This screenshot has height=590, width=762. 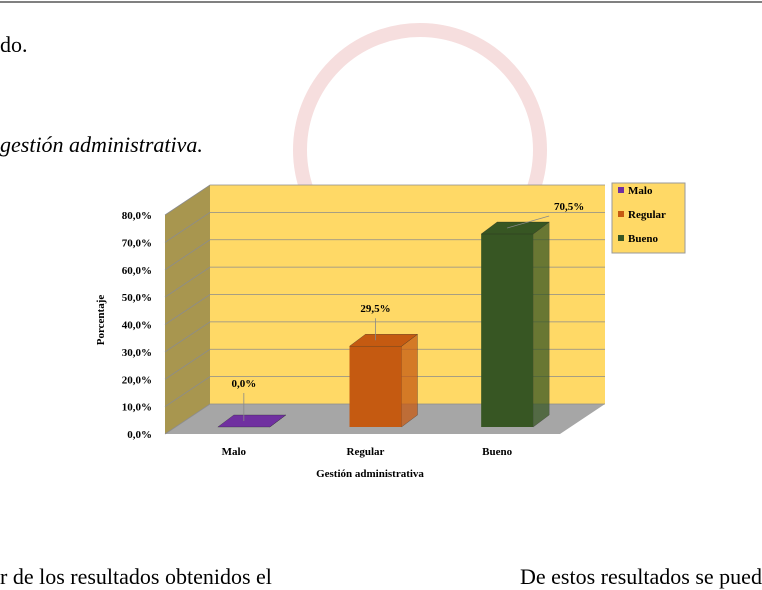 I want to click on value-label: 70,5%, so click(x=569, y=207).